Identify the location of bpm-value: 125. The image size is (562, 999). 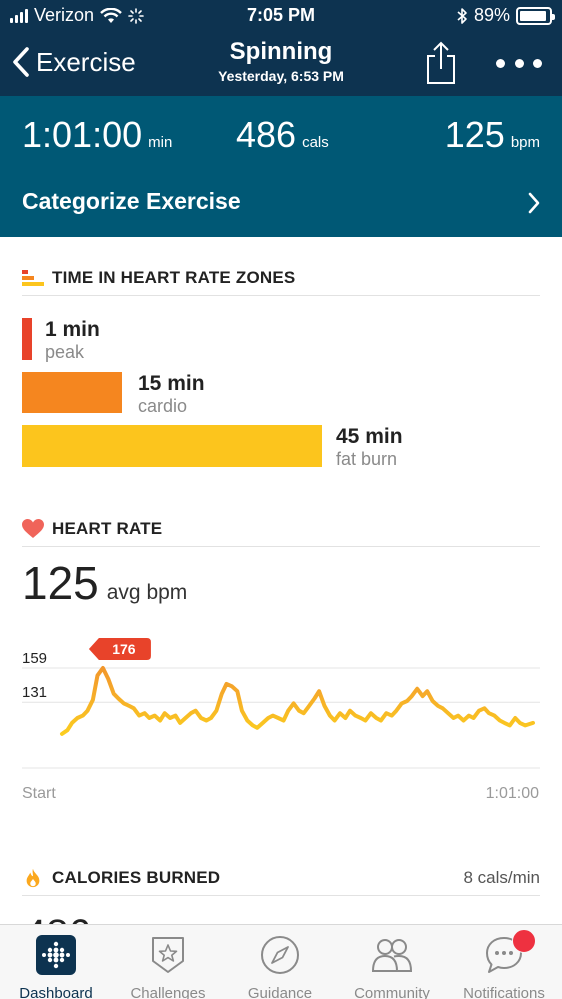
(474, 134).